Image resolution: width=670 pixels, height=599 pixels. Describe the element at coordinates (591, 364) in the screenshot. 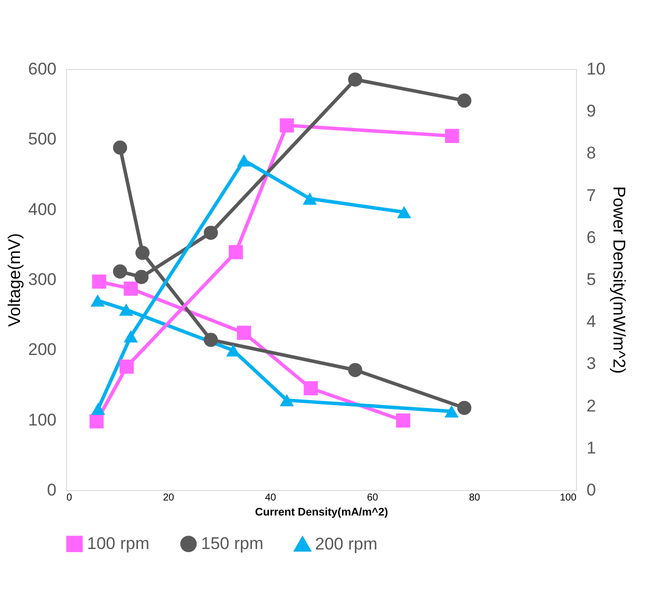

I see `y2-tick-label: 3` at that location.